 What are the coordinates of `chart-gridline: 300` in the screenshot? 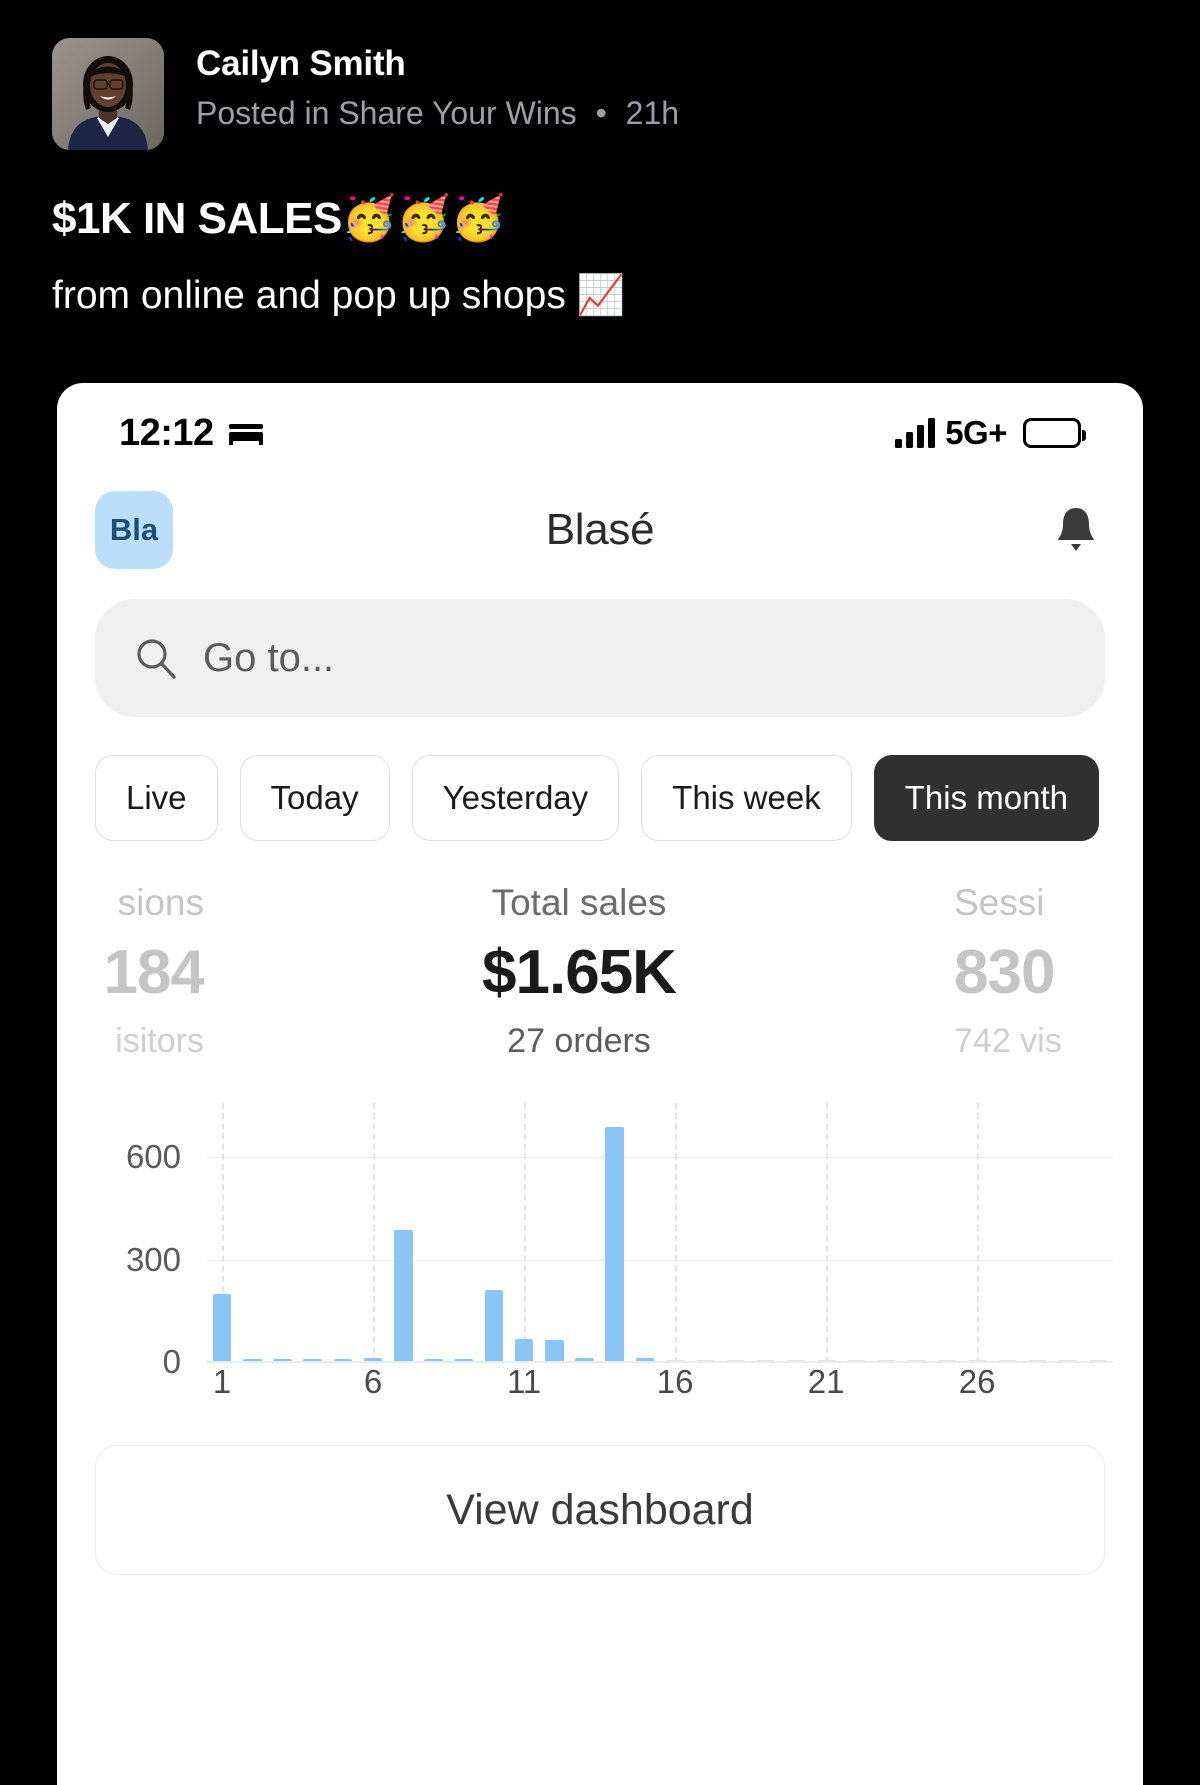 It's located at (619, 1259).